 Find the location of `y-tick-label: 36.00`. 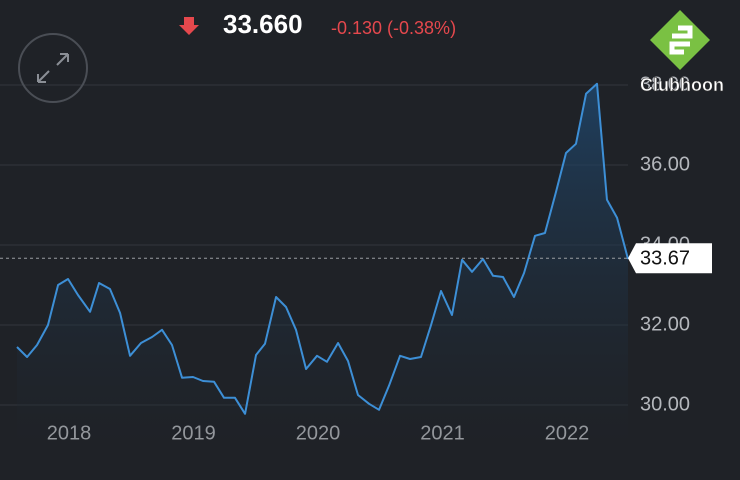

y-tick-label: 36.00 is located at coordinates (665, 164).